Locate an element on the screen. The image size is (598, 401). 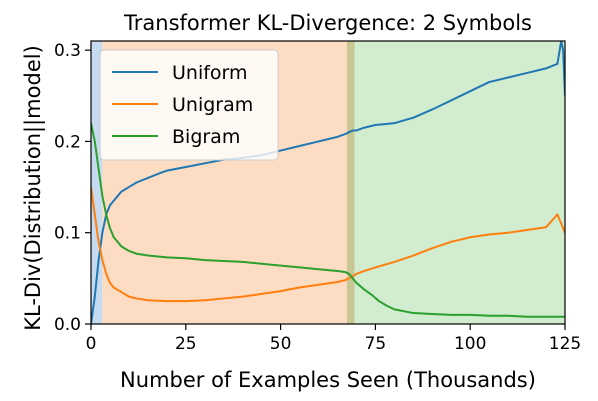
x-tick-label: 25 is located at coordinates (186, 344).